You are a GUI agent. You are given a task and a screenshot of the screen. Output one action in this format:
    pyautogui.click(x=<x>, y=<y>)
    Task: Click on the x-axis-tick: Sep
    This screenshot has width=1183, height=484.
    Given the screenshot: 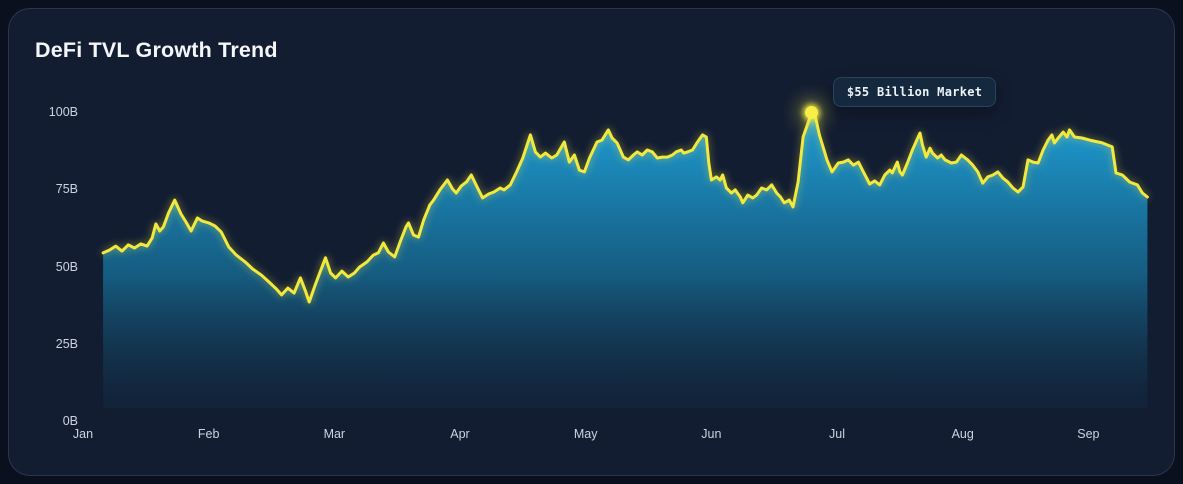 What is the action you would take?
    pyautogui.click(x=1088, y=434)
    